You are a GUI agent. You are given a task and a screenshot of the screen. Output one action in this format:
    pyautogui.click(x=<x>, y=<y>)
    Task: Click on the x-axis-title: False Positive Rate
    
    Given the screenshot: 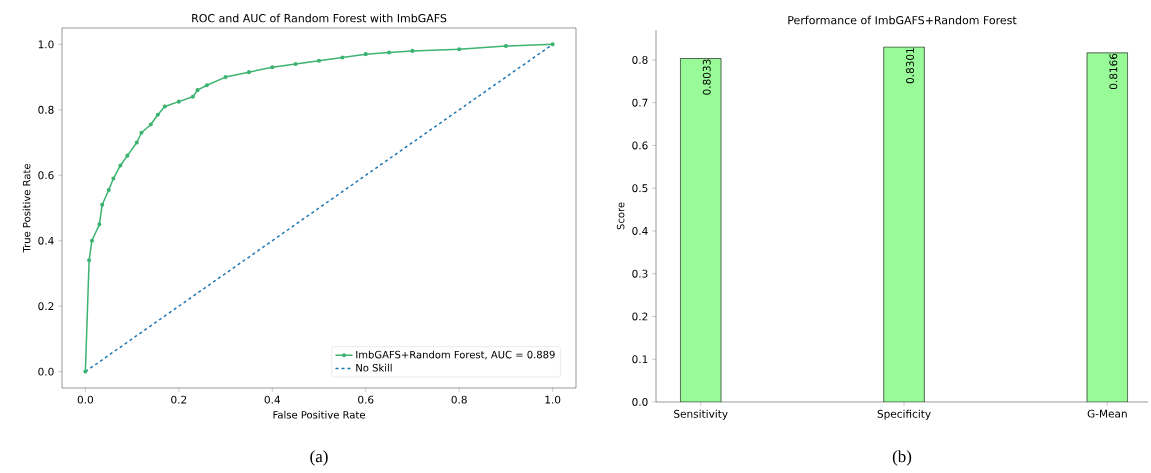 What is the action you would take?
    pyautogui.click(x=319, y=414)
    